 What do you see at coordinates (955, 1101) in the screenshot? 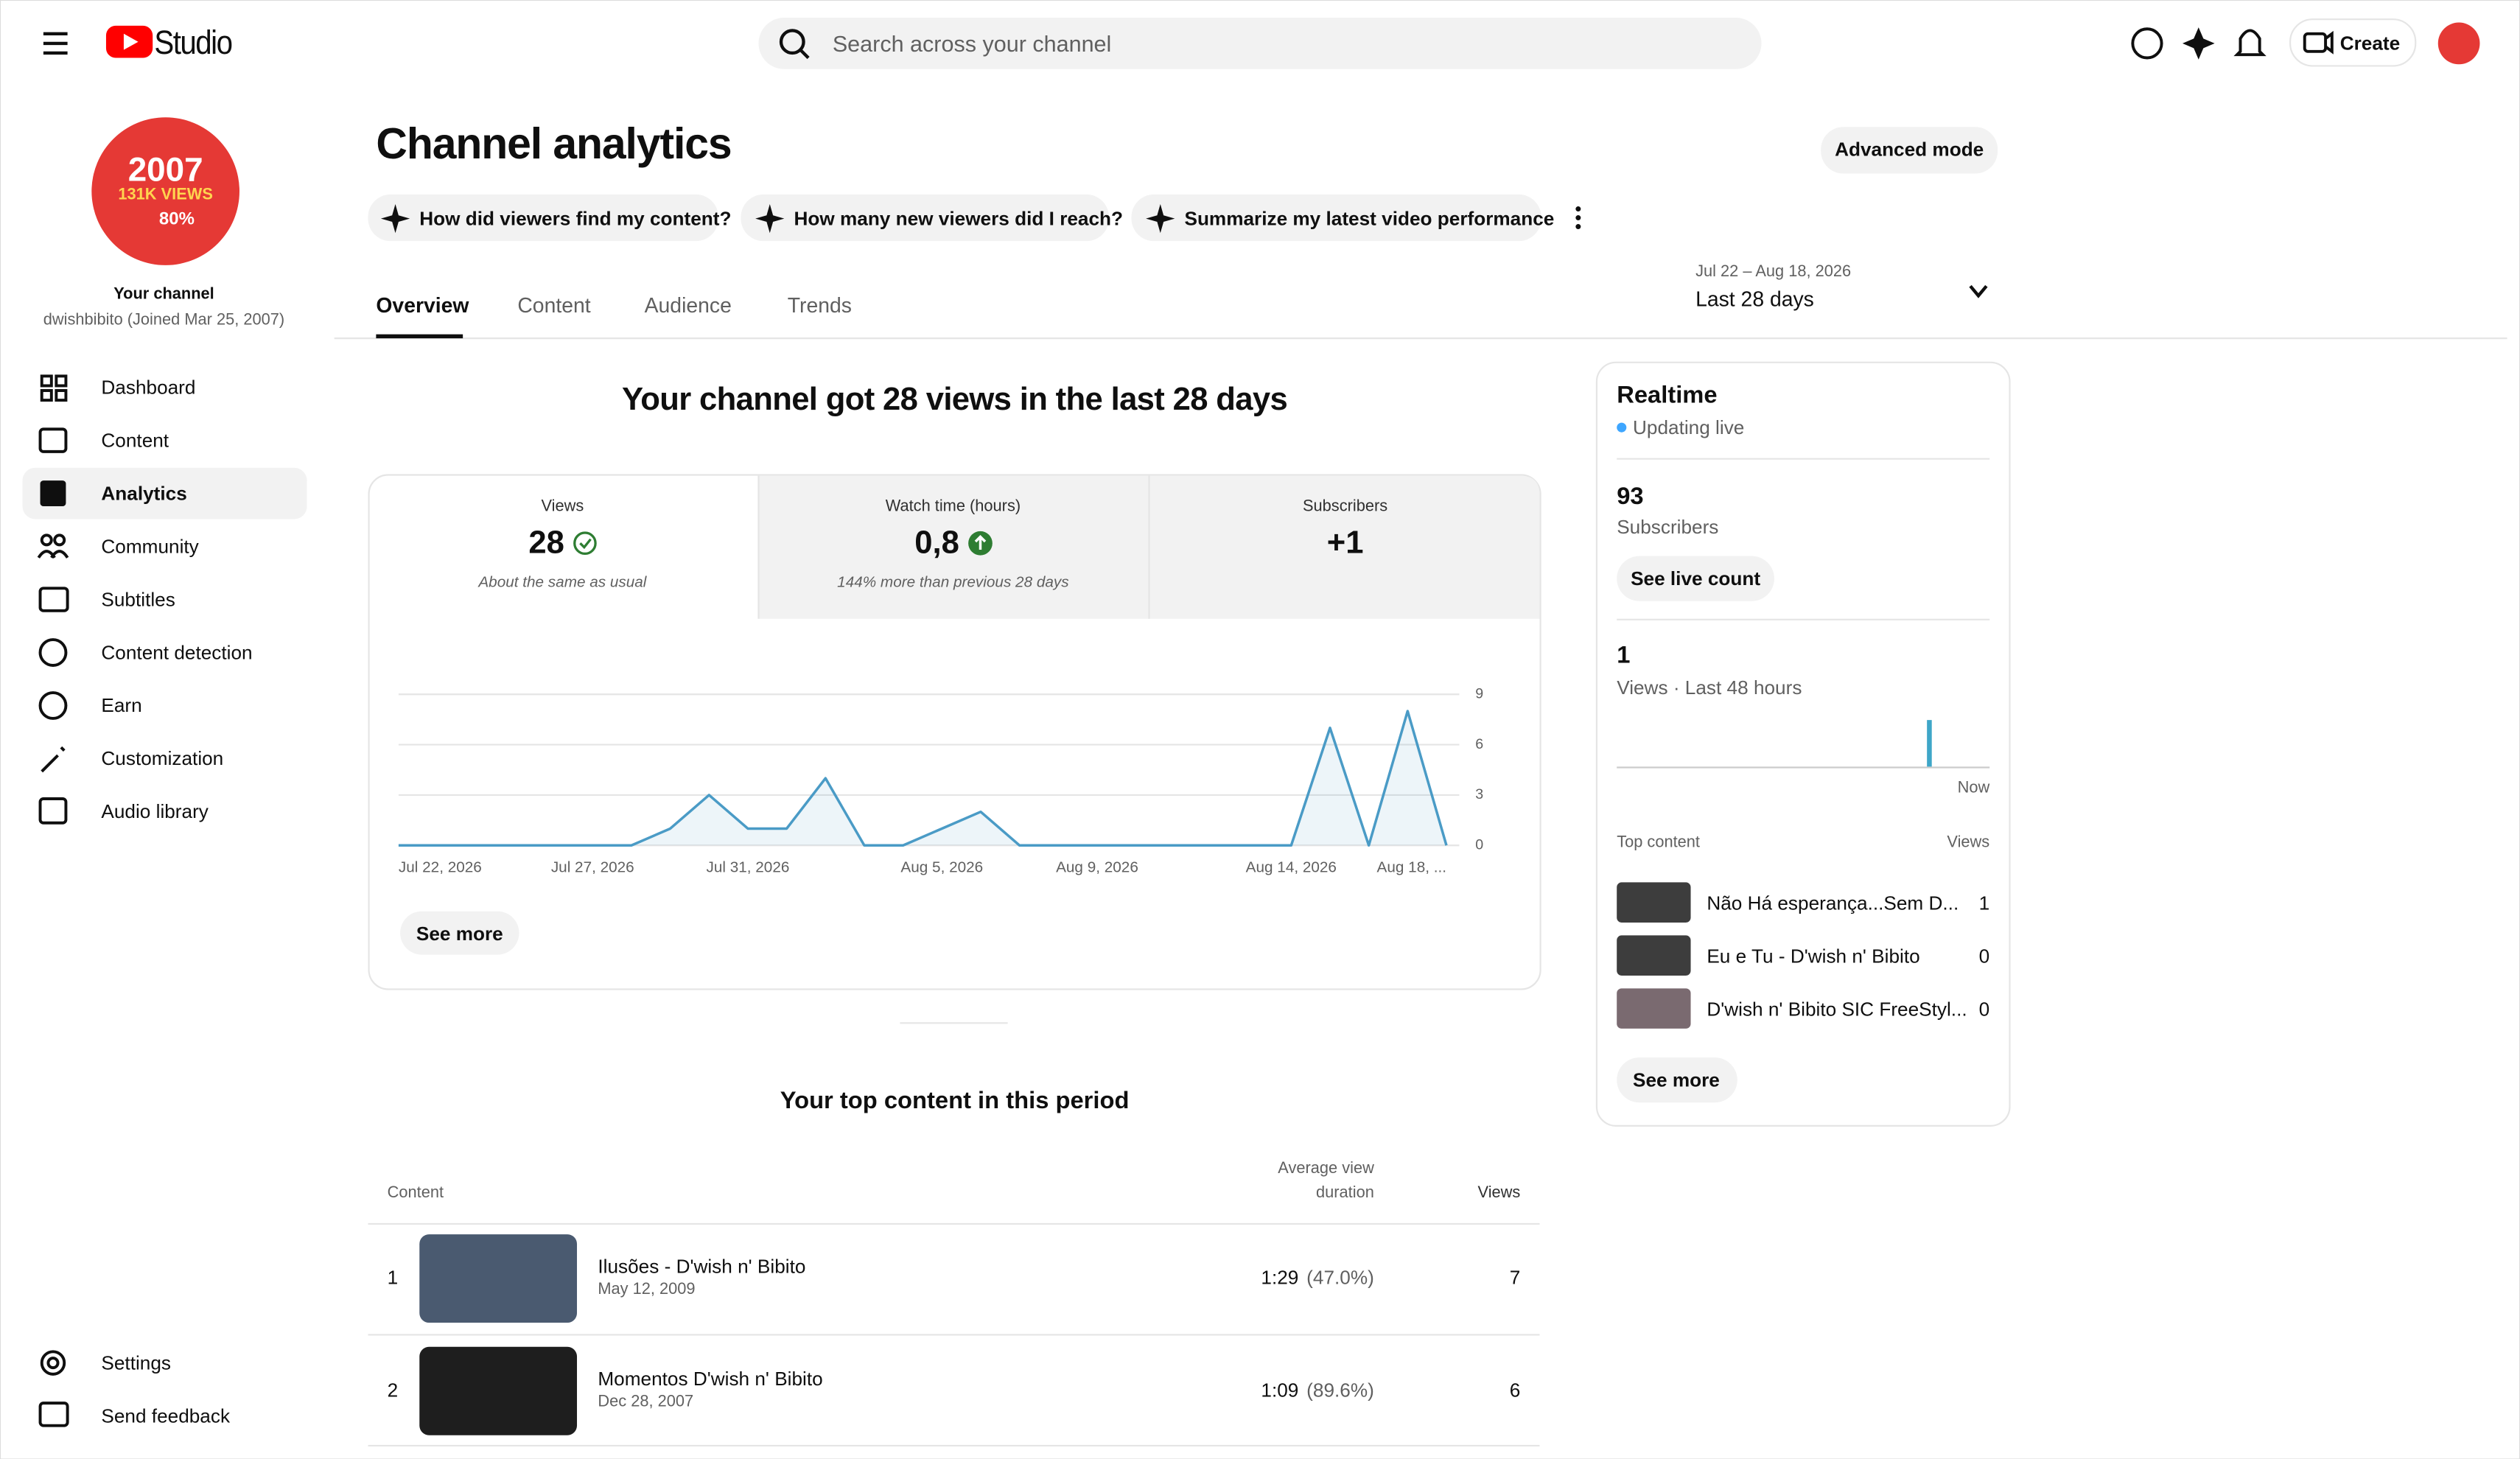
I see `section-title: Your top content in this period` at bounding box center [955, 1101].